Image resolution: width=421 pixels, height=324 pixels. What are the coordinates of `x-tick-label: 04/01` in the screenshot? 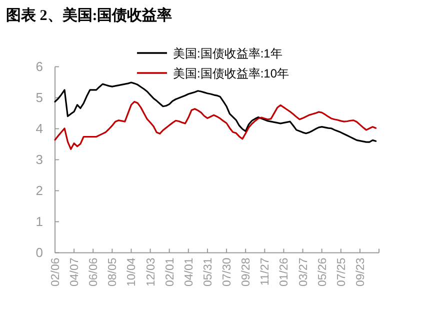 It's located at (189, 272).